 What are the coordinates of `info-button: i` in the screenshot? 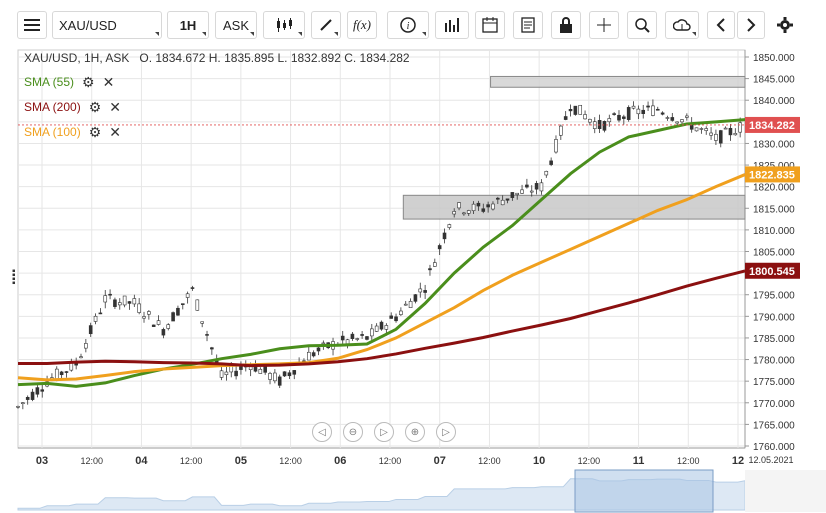 It's located at (408, 25).